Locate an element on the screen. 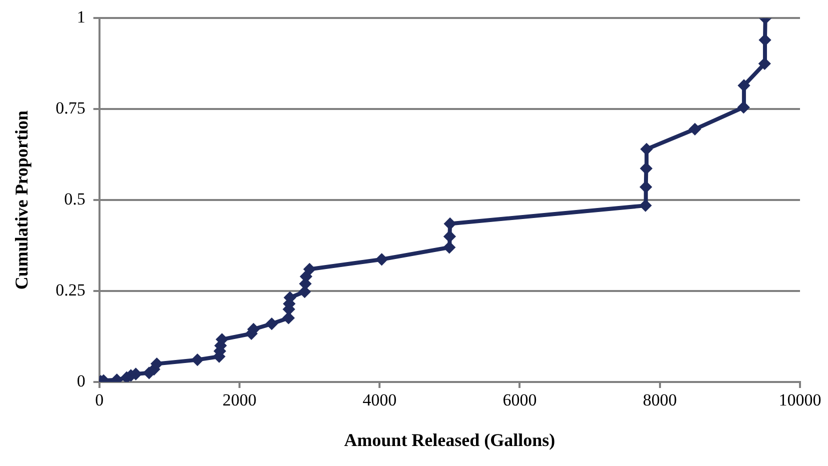  y-axis-title: Cumulative Proportion is located at coordinates (21, 200).